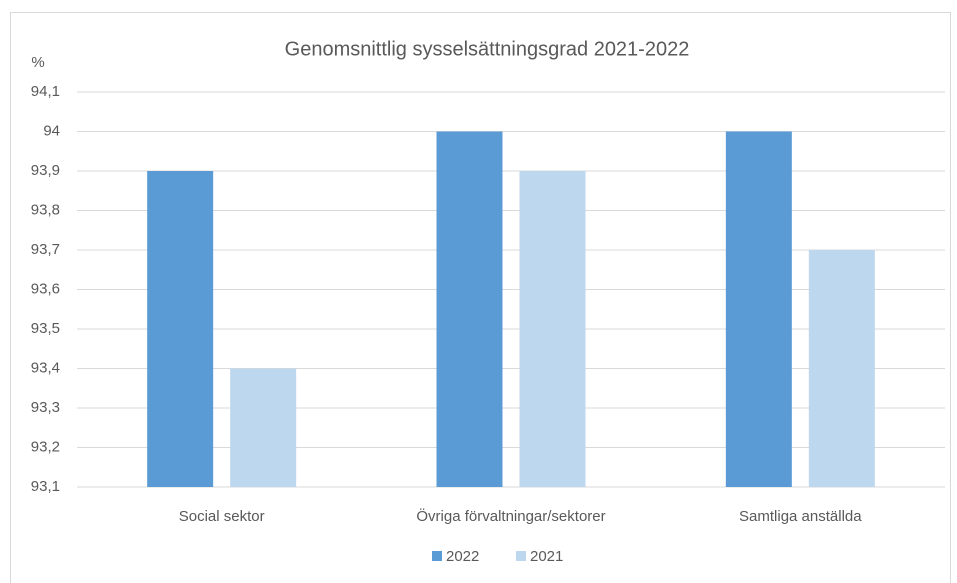  Describe the element at coordinates (45, 407) in the screenshot. I see `y-tick-label: 93,3` at that location.